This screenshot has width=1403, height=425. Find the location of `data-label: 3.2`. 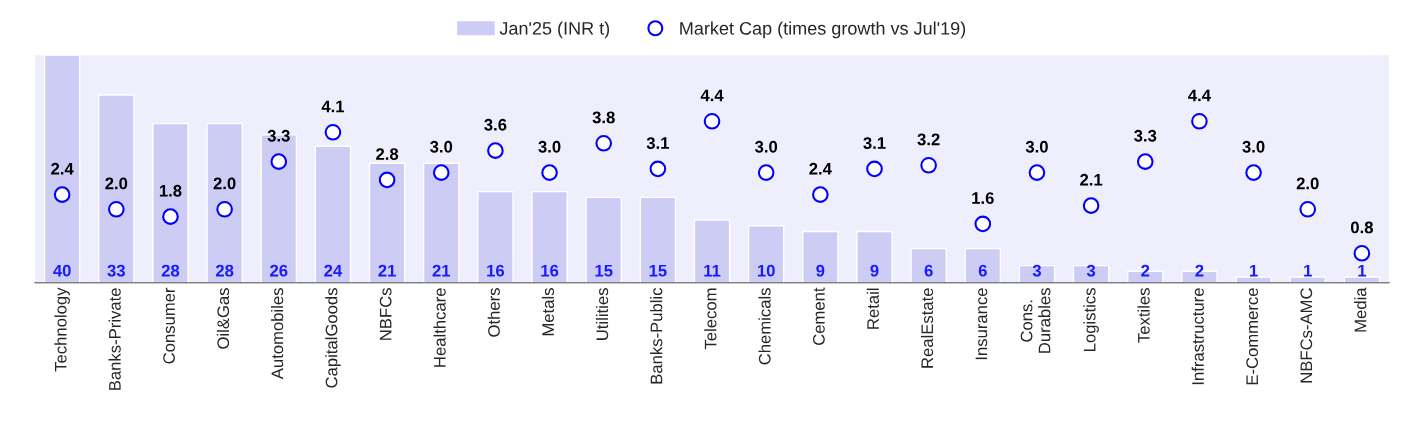

data-label: 3.2 is located at coordinates (928, 139).